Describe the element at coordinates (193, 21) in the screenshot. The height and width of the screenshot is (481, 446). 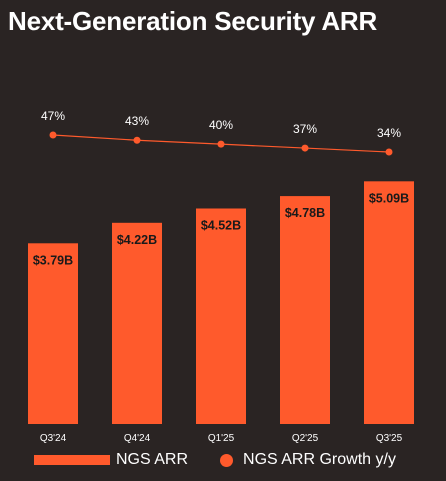
I see `chart-title: Next-Generation Security ARR` at that location.